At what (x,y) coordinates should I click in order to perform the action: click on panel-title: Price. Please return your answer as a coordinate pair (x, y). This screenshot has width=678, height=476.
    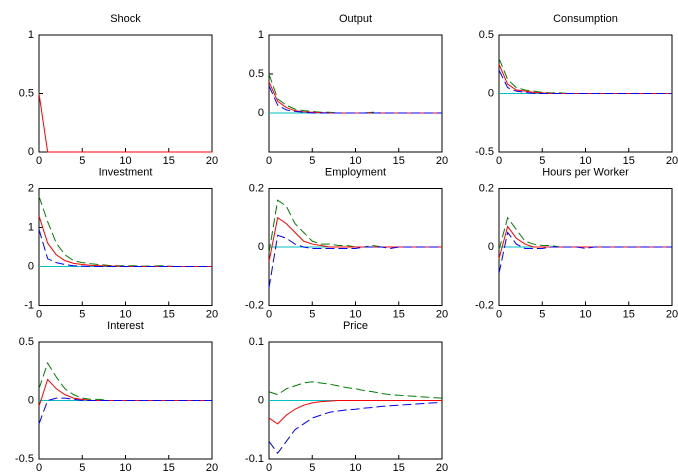
    Looking at the image, I should click on (355, 326).